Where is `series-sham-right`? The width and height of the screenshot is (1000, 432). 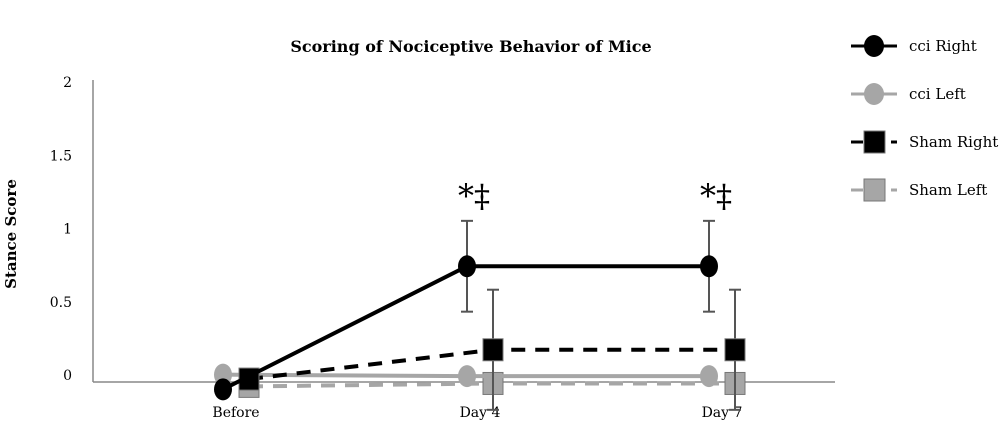
series-sham-right is located at coordinates (492, 349).